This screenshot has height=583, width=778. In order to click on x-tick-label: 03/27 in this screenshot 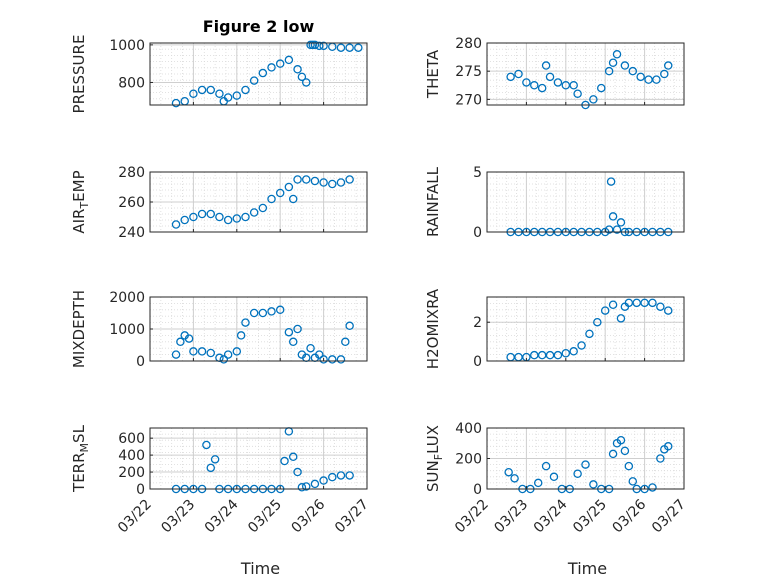, I will do `click(352, 517)`.